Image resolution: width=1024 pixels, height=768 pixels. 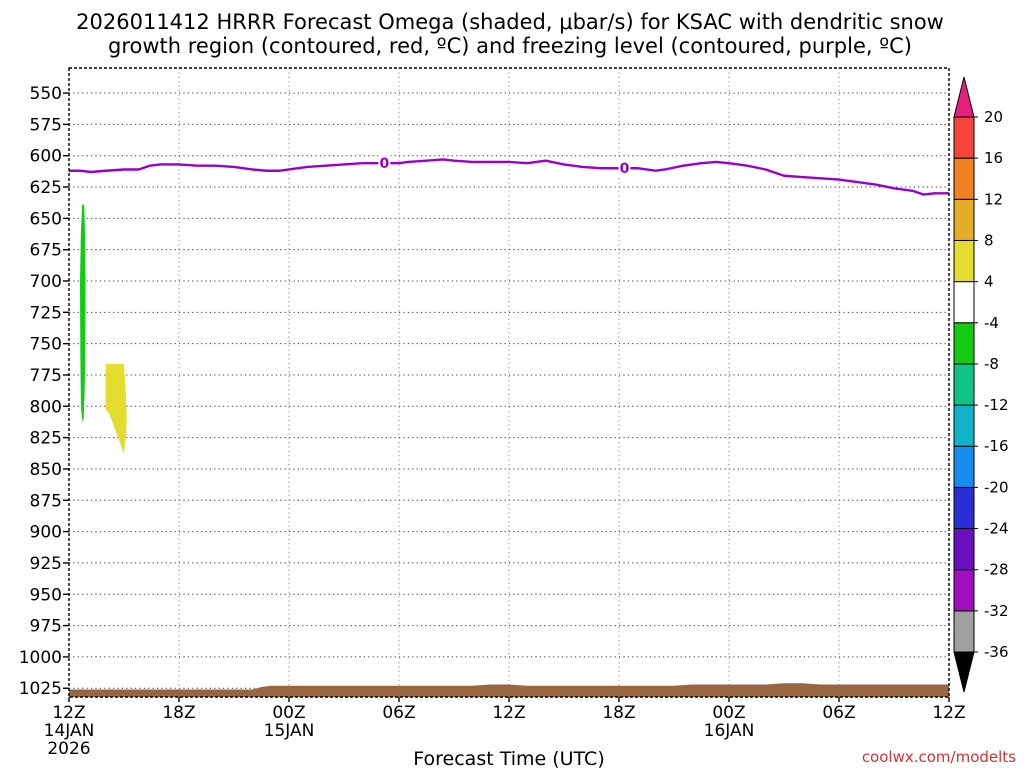 I want to click on colorbar-label-5: -20, so click(x=996, y=487).